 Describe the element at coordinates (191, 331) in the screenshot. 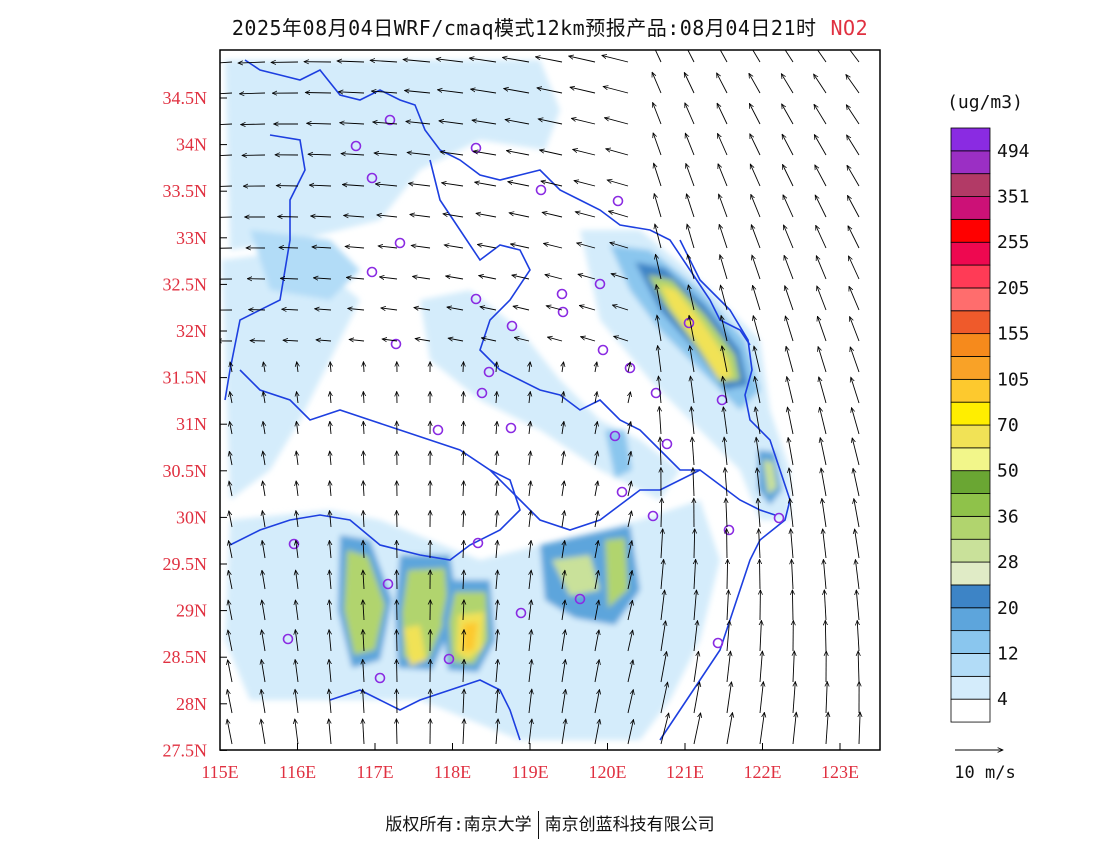

I see `lat-label: 32N` at that location.